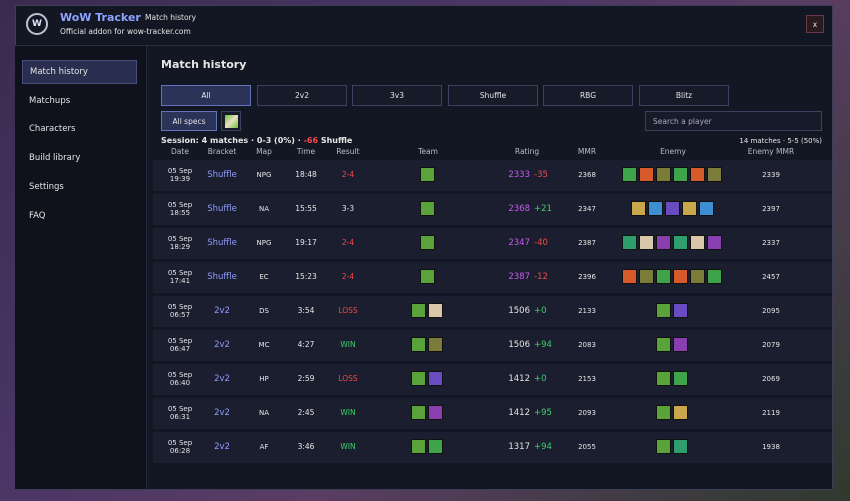 Image resolution: width=850 pixels, height=501 pixels. I want to click on map: NPG, so click(264, 175).